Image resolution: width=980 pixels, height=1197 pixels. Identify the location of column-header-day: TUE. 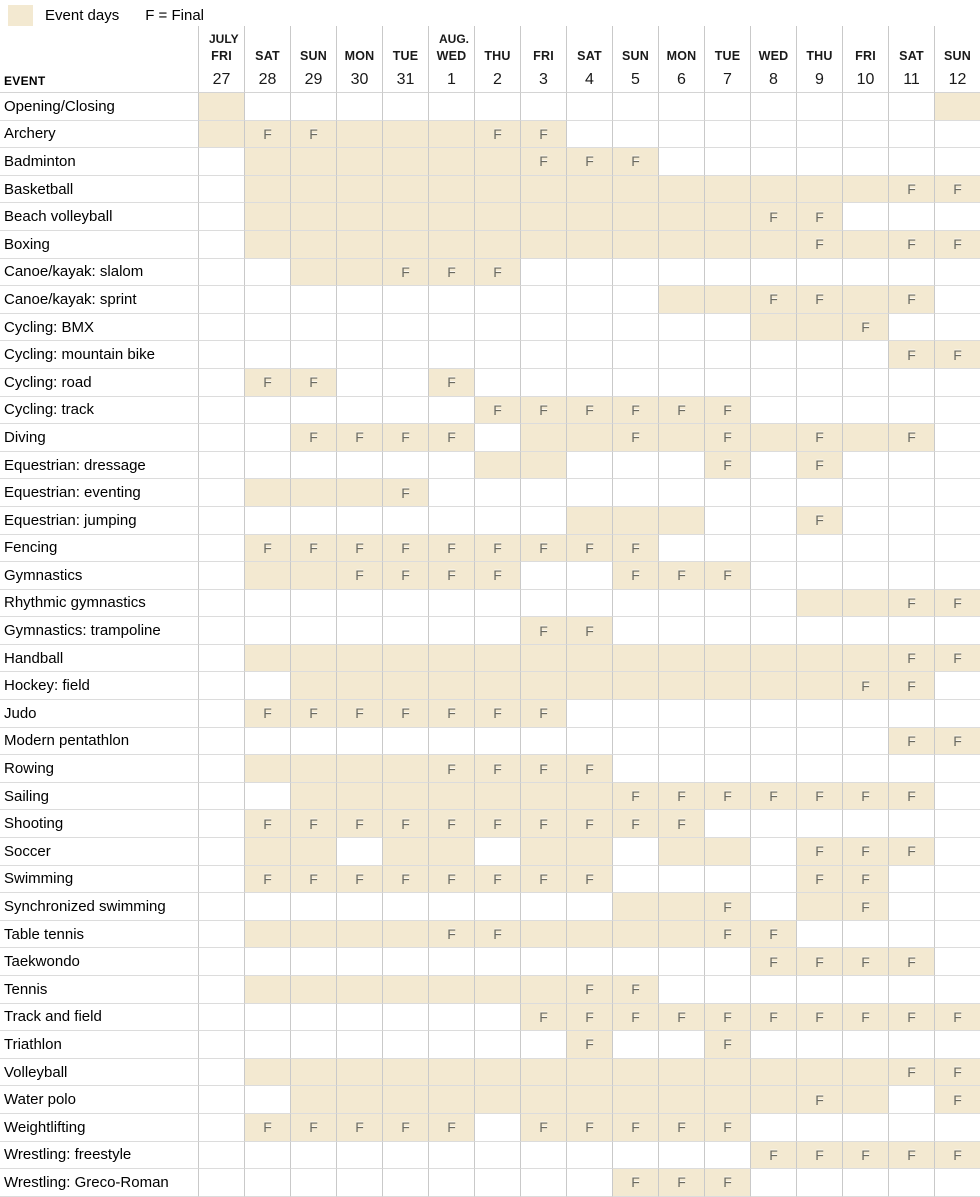
(727, 46).